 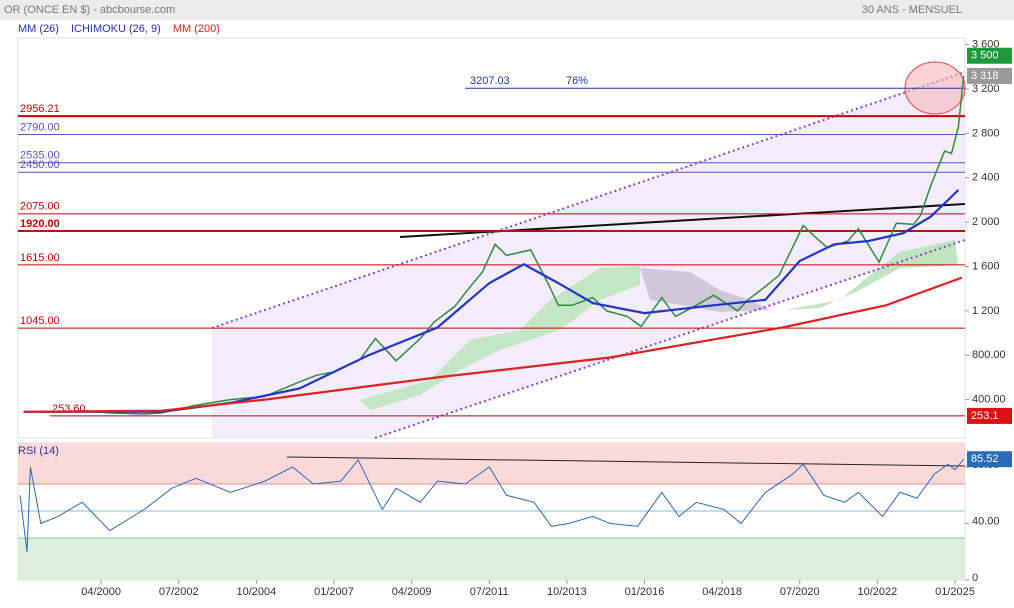 What do you see at coordinates (38, 451) in the screenshot?
I see `rsi-title: RSI (14)` at bounding box center [38, 451].